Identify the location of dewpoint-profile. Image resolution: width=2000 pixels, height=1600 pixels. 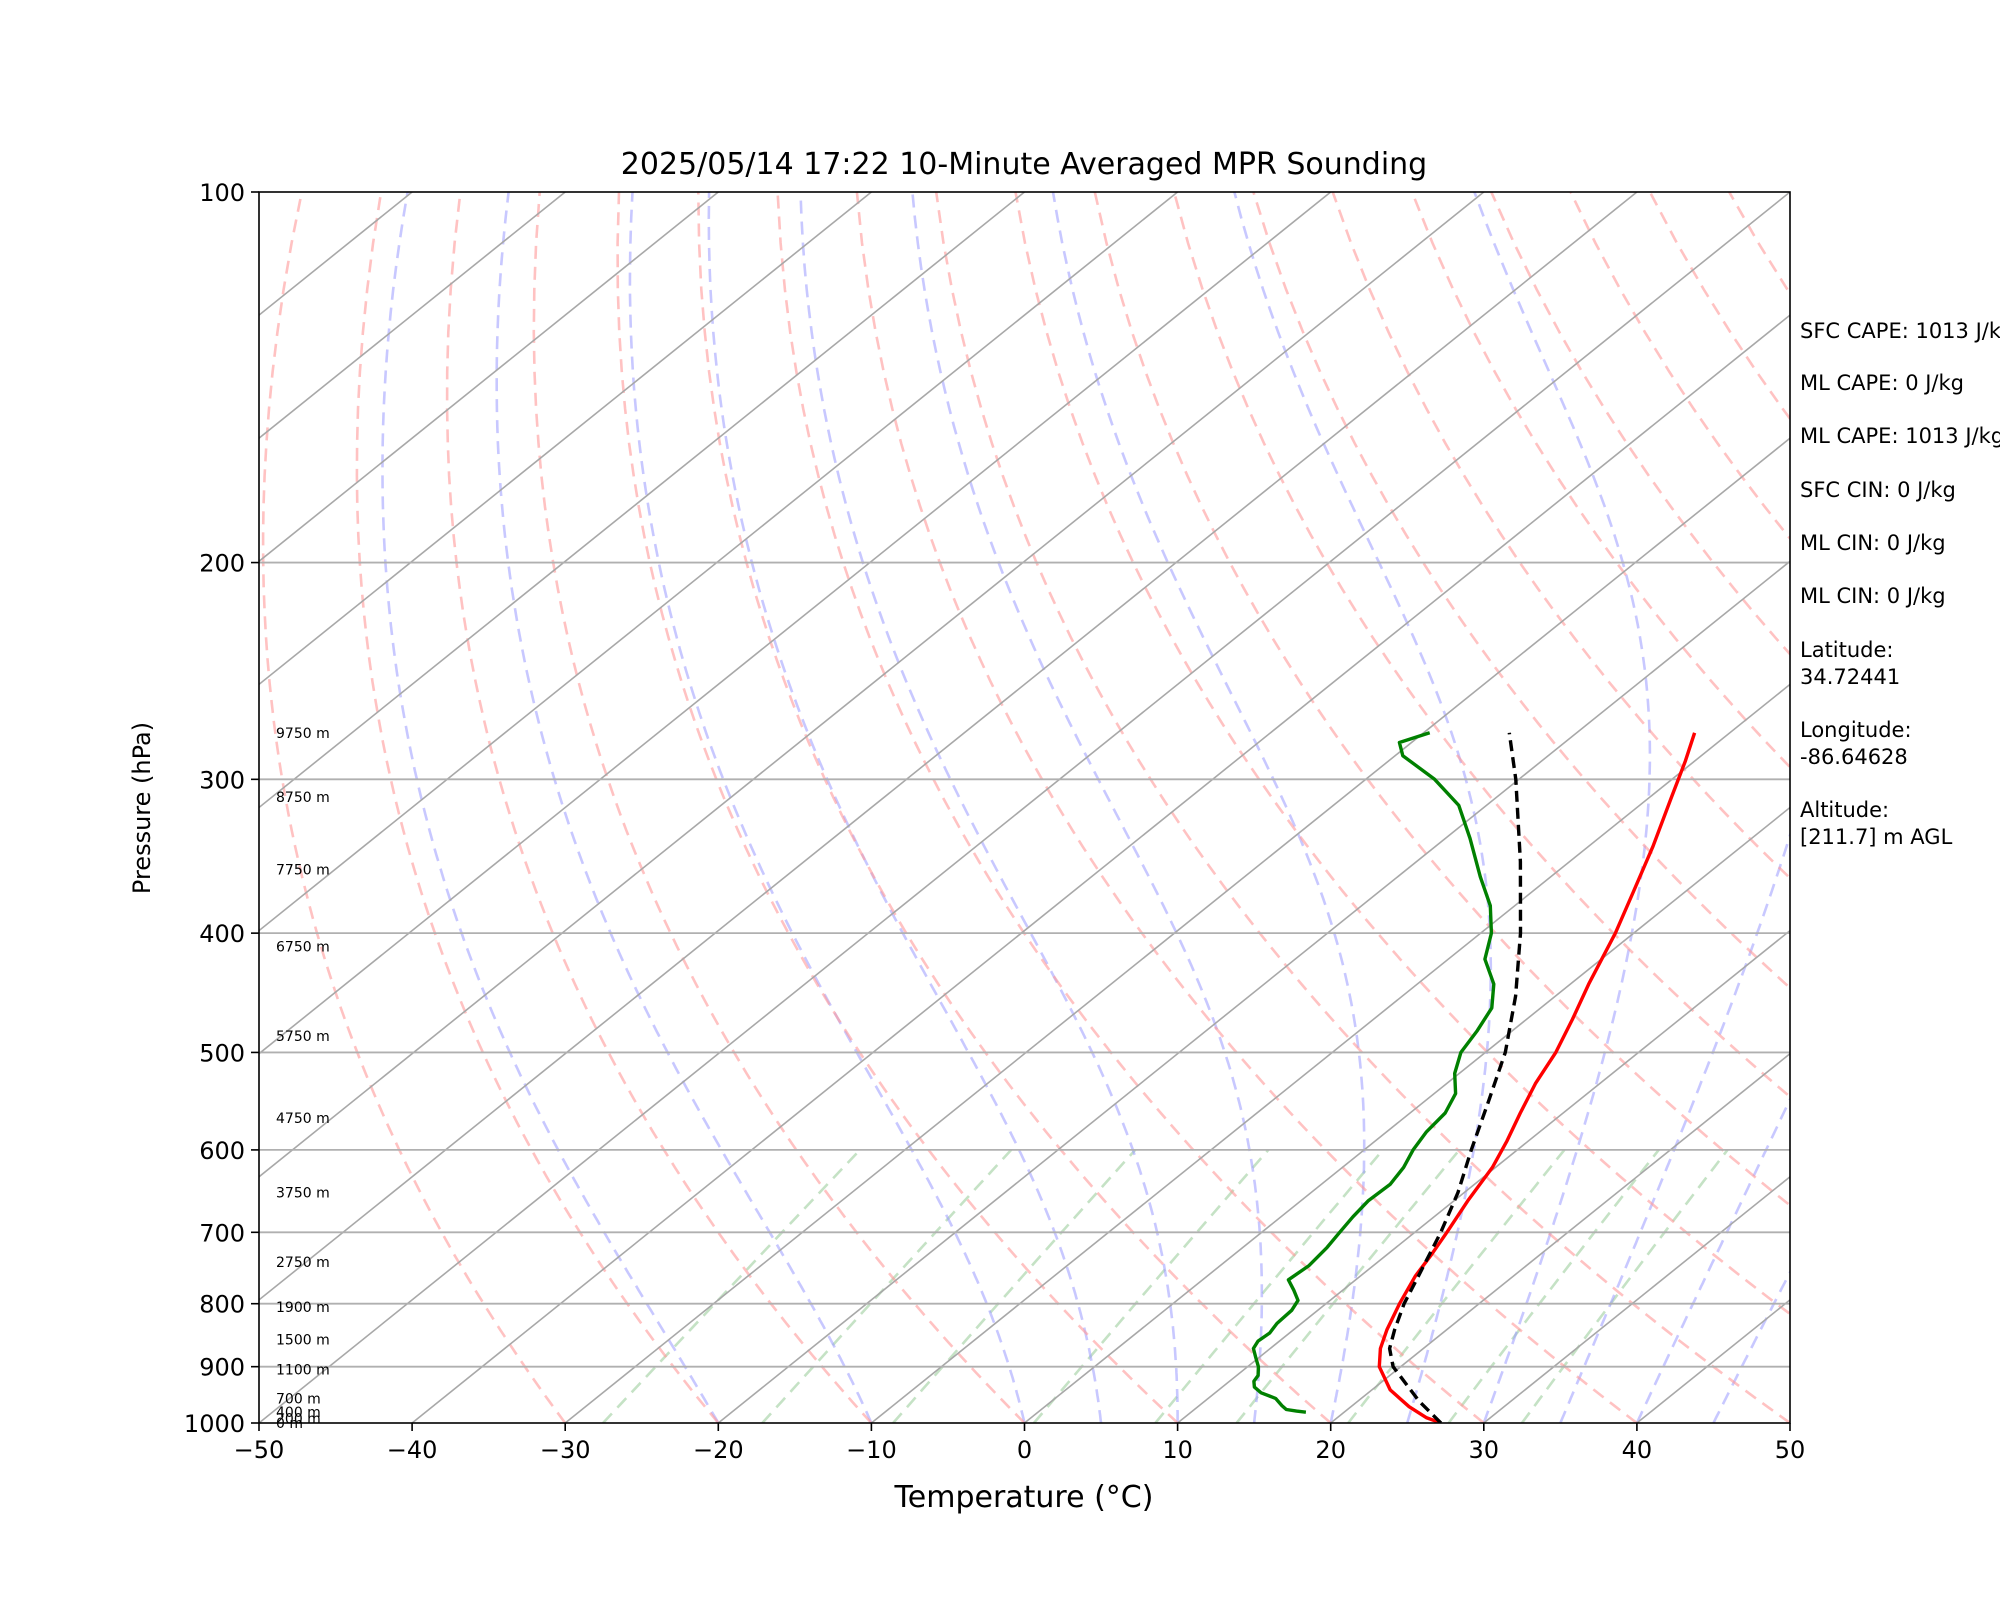
(1373, 1072).